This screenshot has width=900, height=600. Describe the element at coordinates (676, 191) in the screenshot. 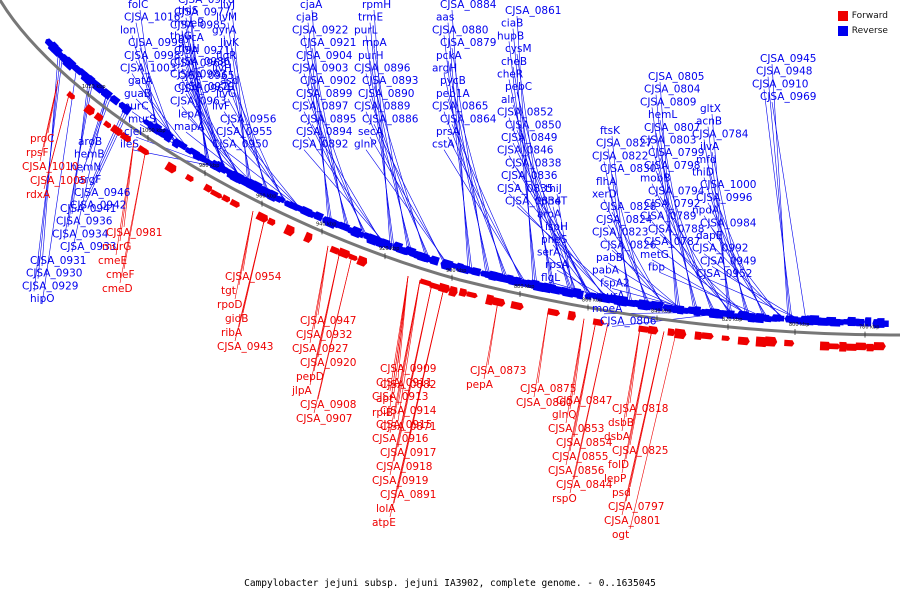

I see `gene-label: CJSA_0794` at that location.